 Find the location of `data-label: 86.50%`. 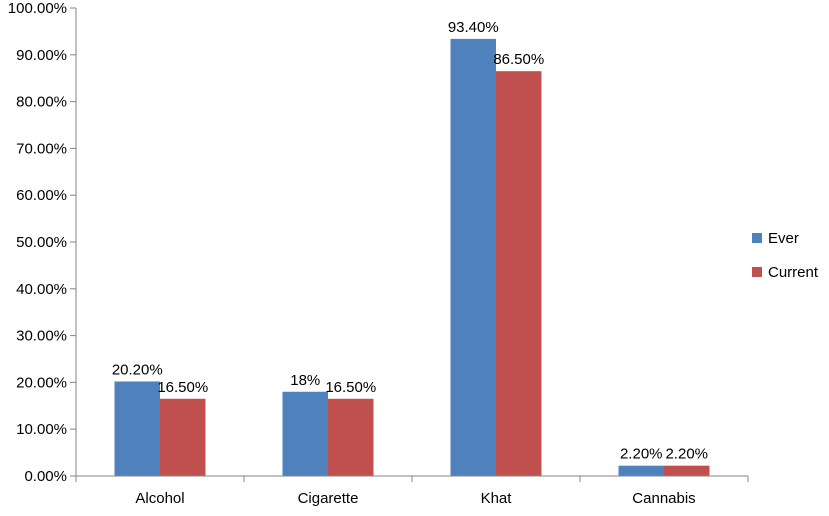

data-label: 86.50% is located at coordinates (518, 59).